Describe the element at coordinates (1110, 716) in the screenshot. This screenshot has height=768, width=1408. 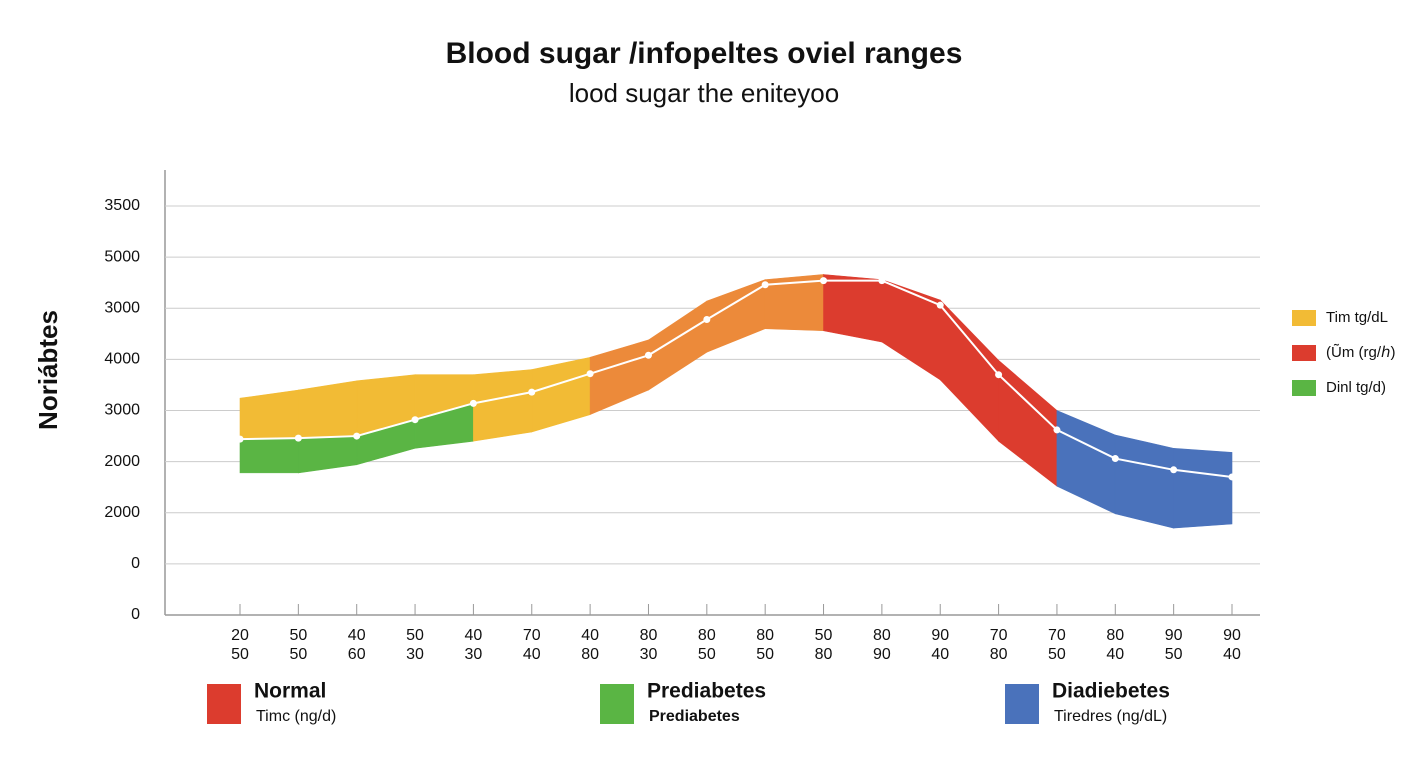
I see `group-subtitle: Tiredres (ng/dL)` at that location.